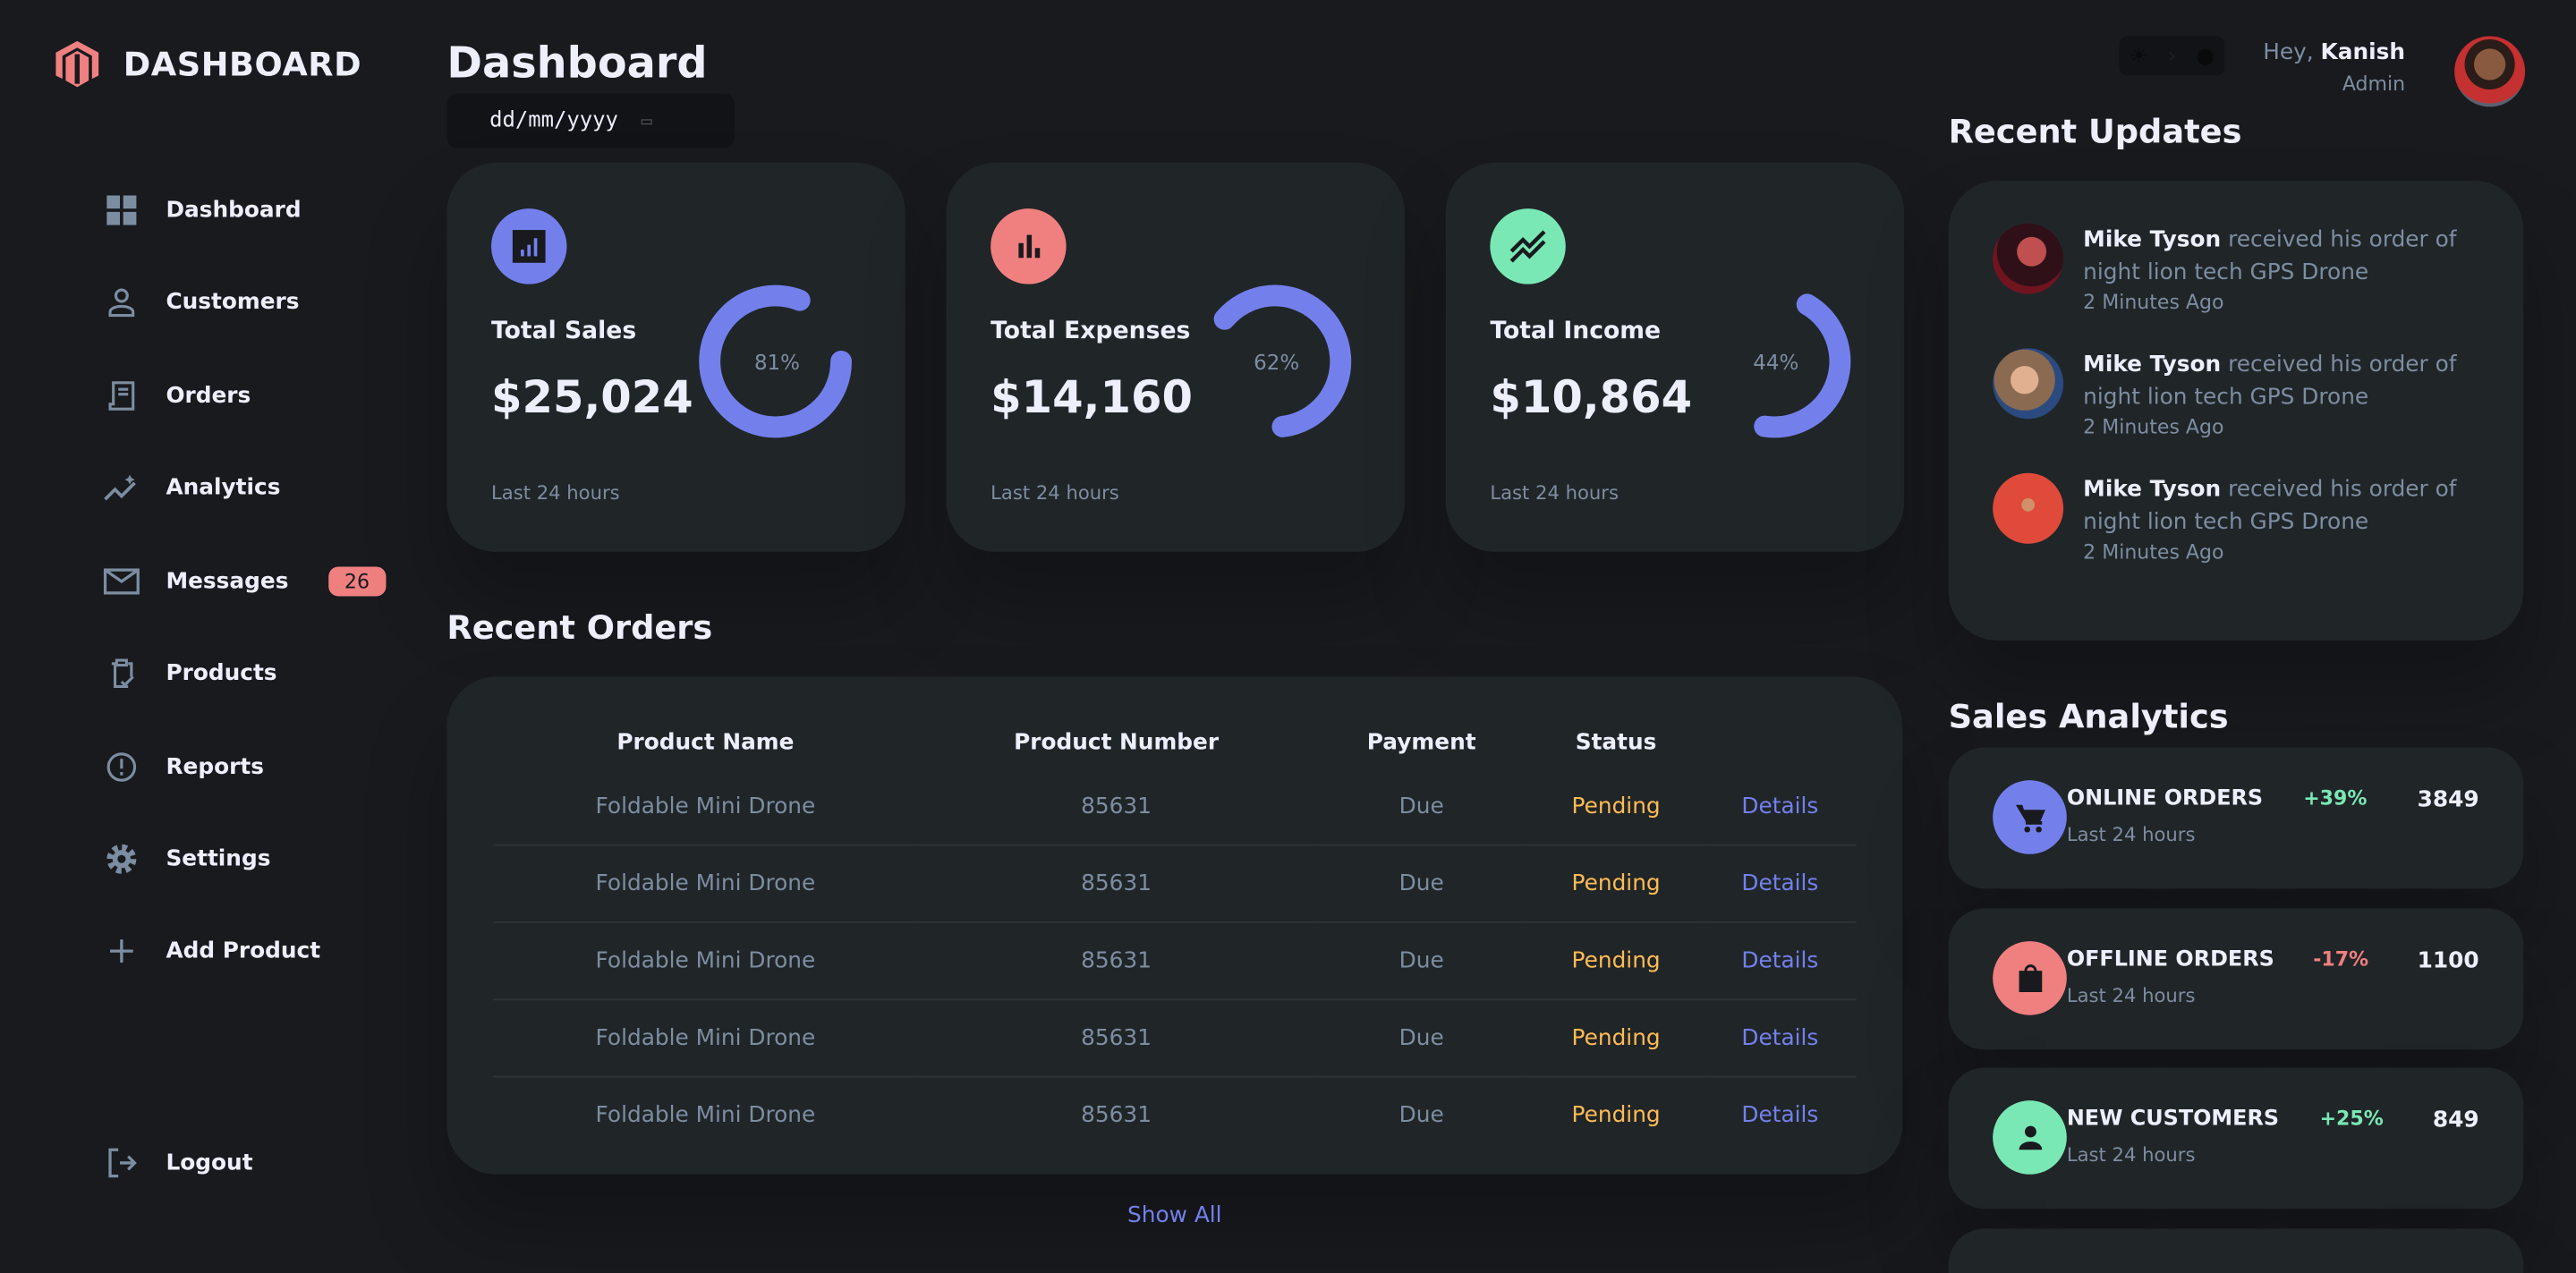  Describe the element at coordinates (2363, 52) in the screenshot. I see `user-name: Kanish` at that location.